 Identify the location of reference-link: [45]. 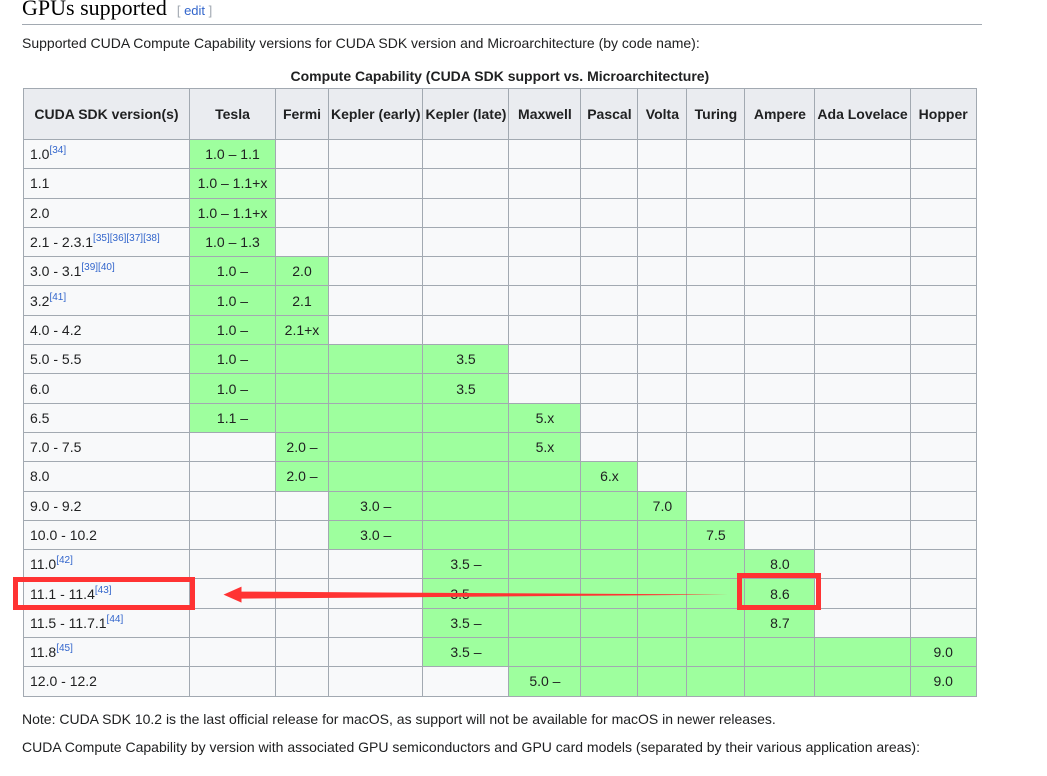
(64, 649).